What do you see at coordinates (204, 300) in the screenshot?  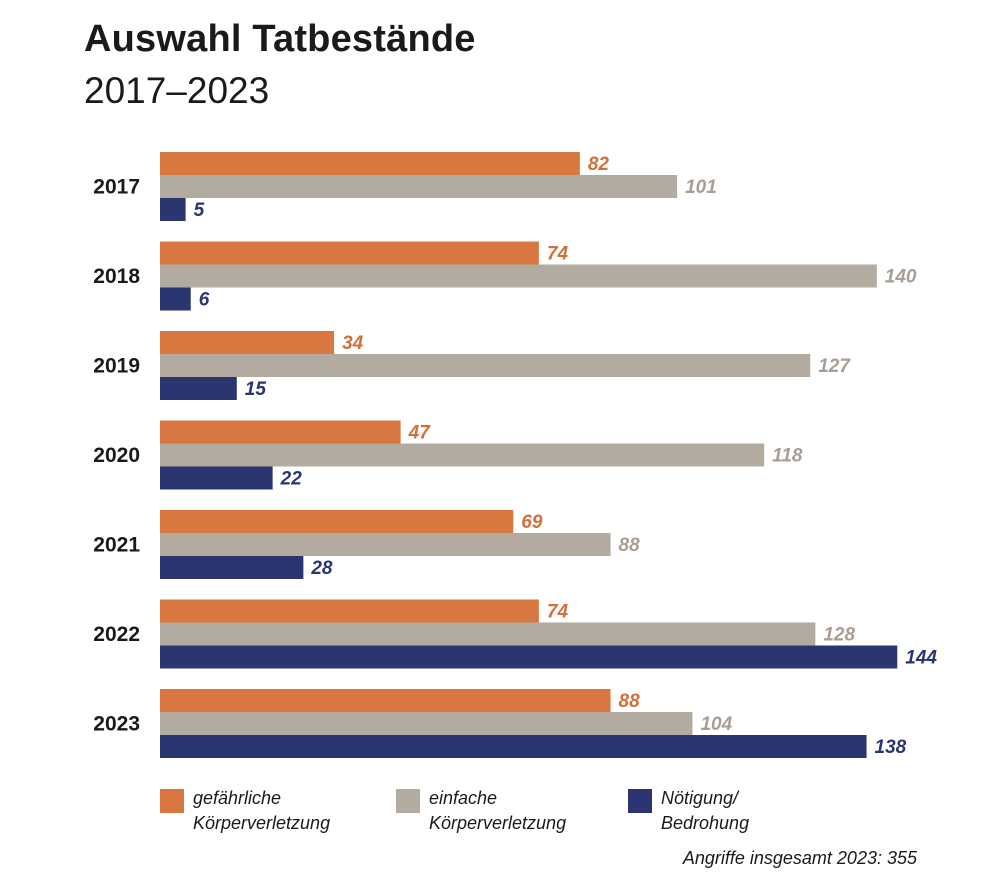 I see `value-label-2018-n-tigung-bedrohung: 6` at bounding box center [204, 300].